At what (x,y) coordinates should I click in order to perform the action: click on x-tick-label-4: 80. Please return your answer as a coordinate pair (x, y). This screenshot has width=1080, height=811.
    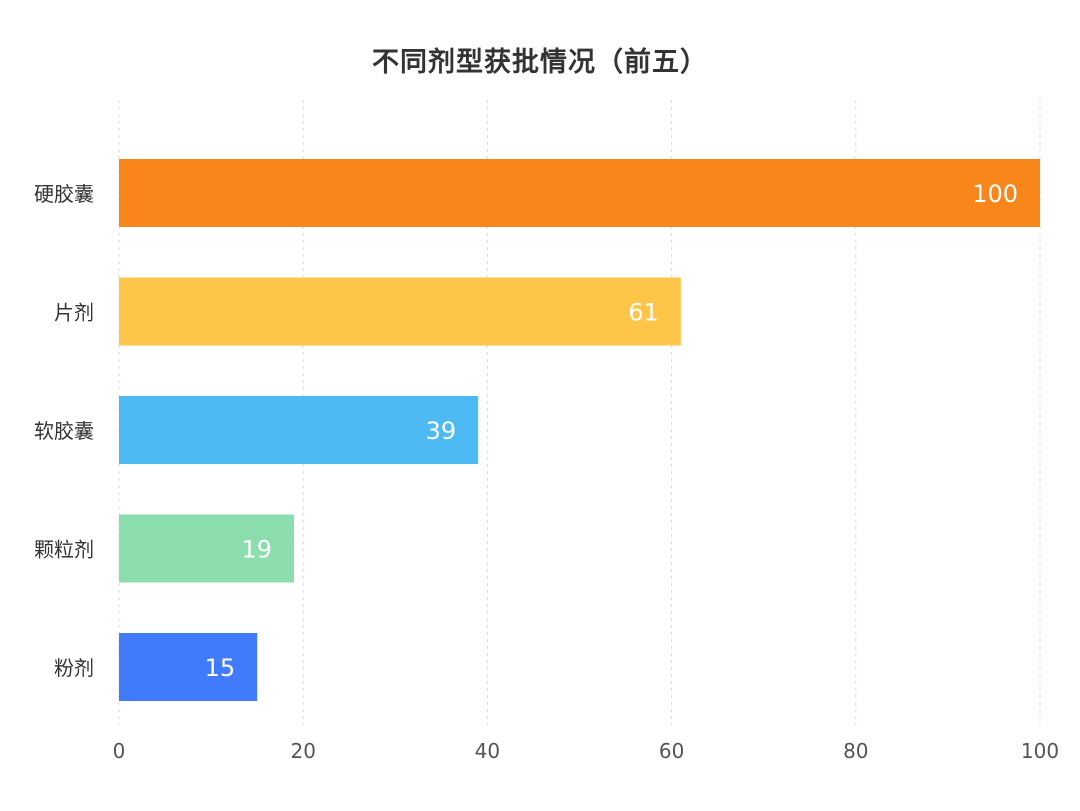
    Looking at the image, I should click on (855, 751).